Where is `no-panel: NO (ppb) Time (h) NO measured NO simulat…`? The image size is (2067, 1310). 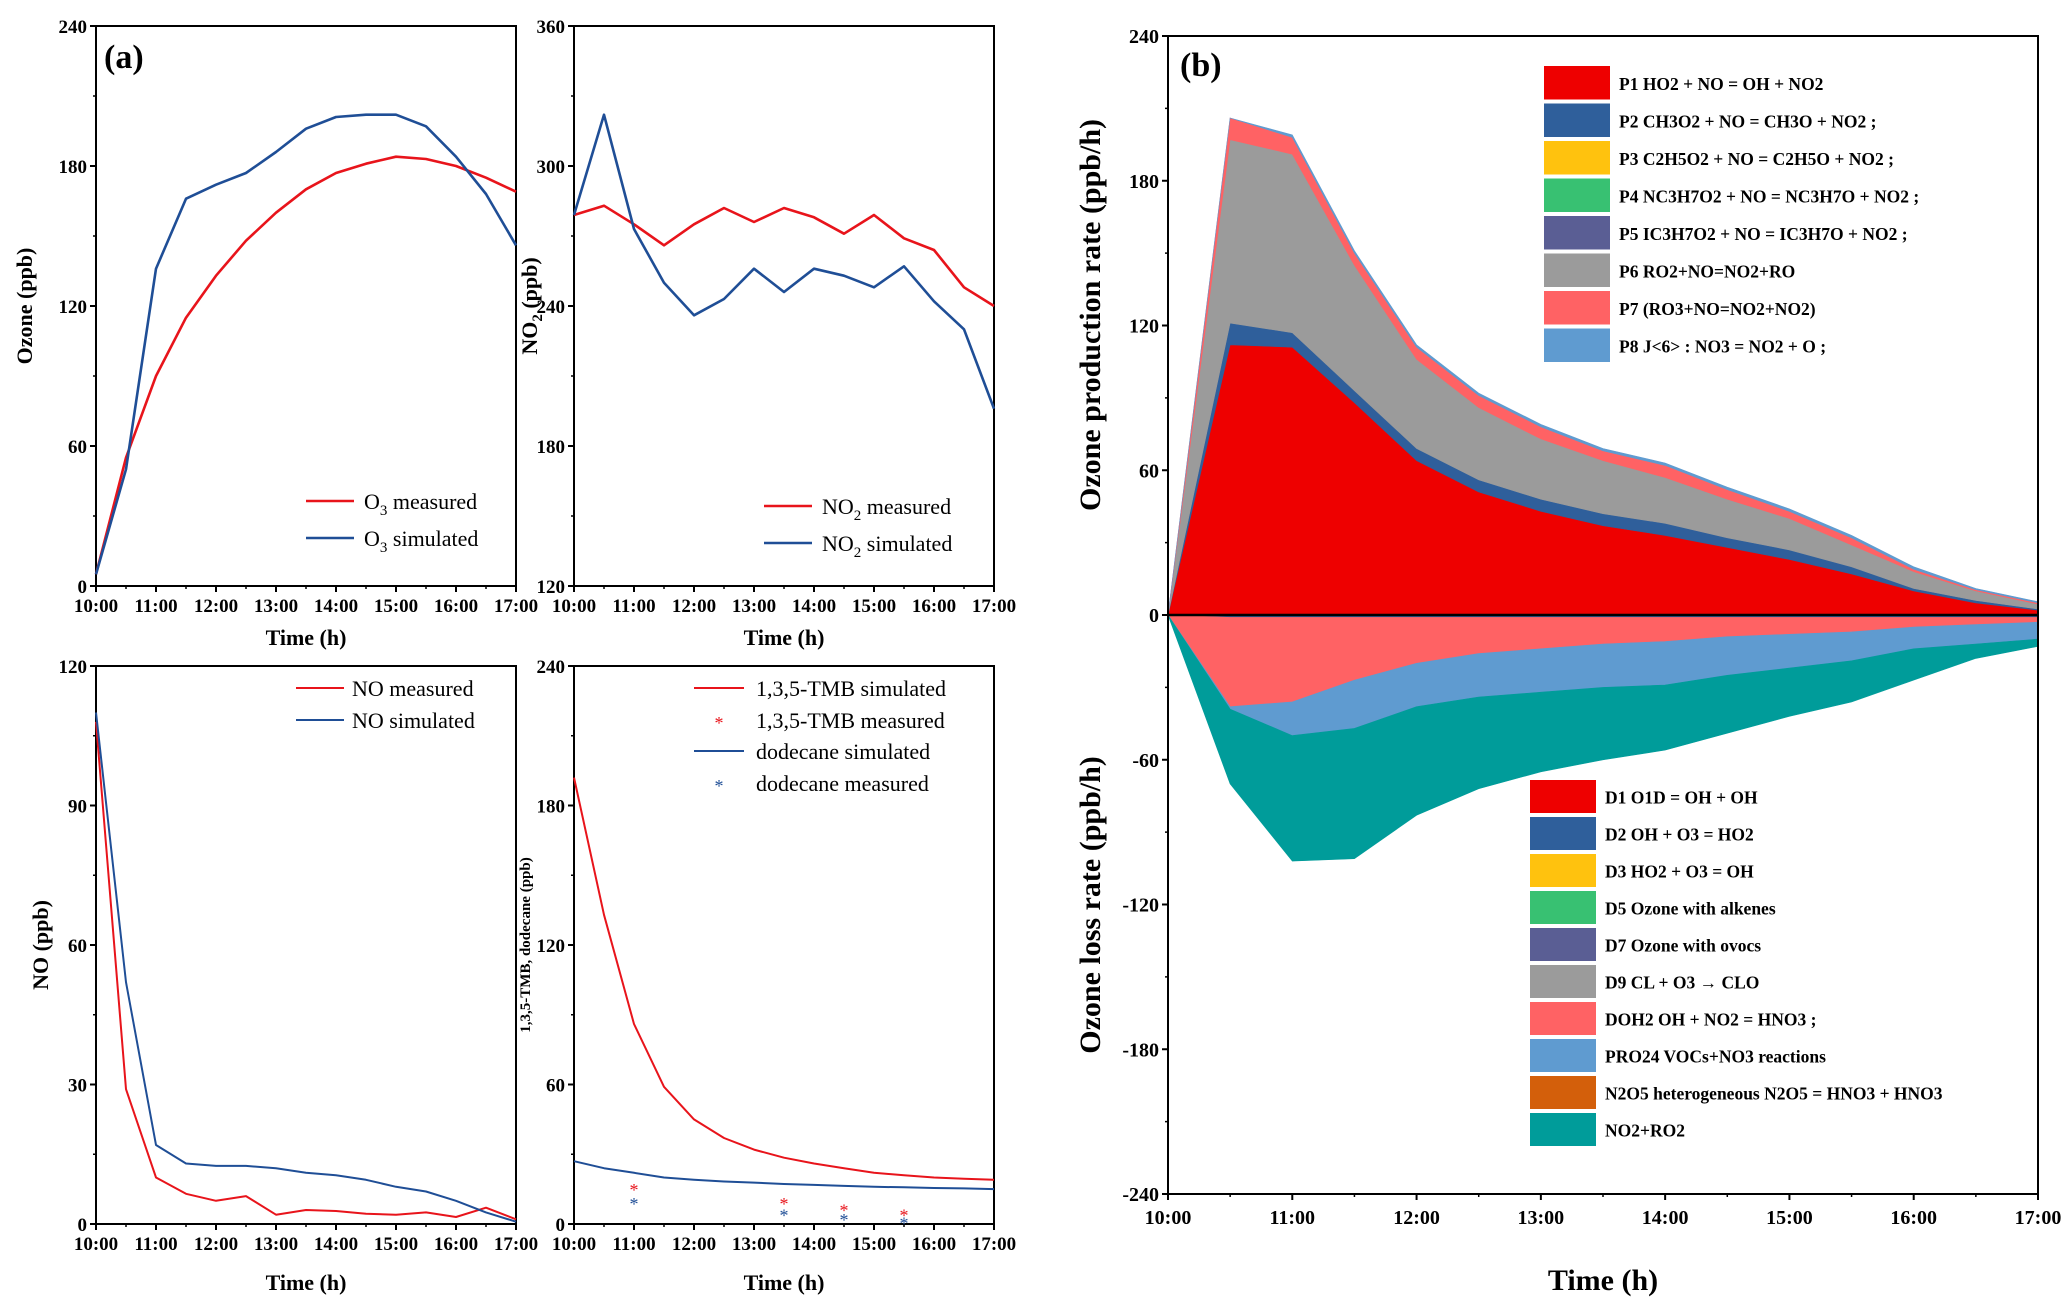
no-panel: NO (ppb) Time (h) NO measured NO simulat… is located at coordinates (272, 980).